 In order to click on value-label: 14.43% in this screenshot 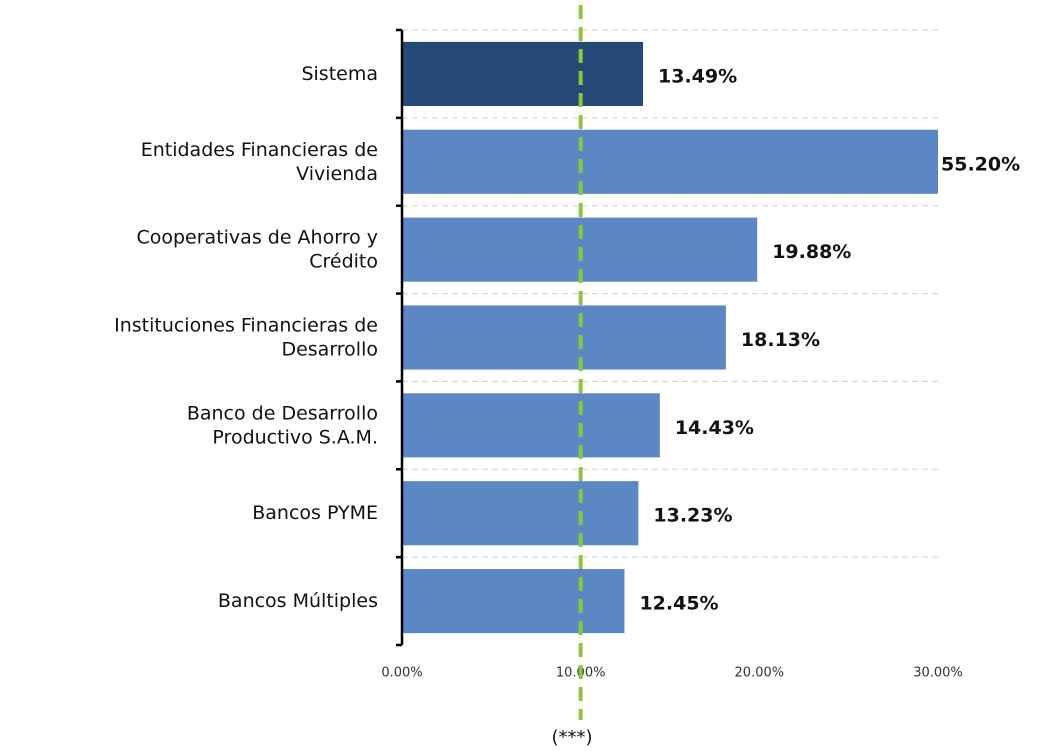, I will do `click(714, 428)`.